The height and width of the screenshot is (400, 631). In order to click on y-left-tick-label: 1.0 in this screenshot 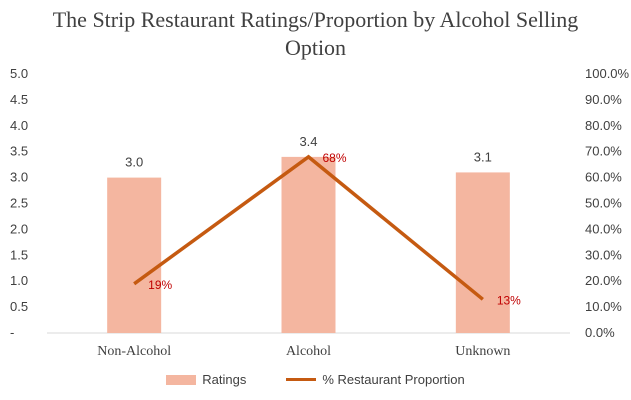, I will do `click(19, 280)`.